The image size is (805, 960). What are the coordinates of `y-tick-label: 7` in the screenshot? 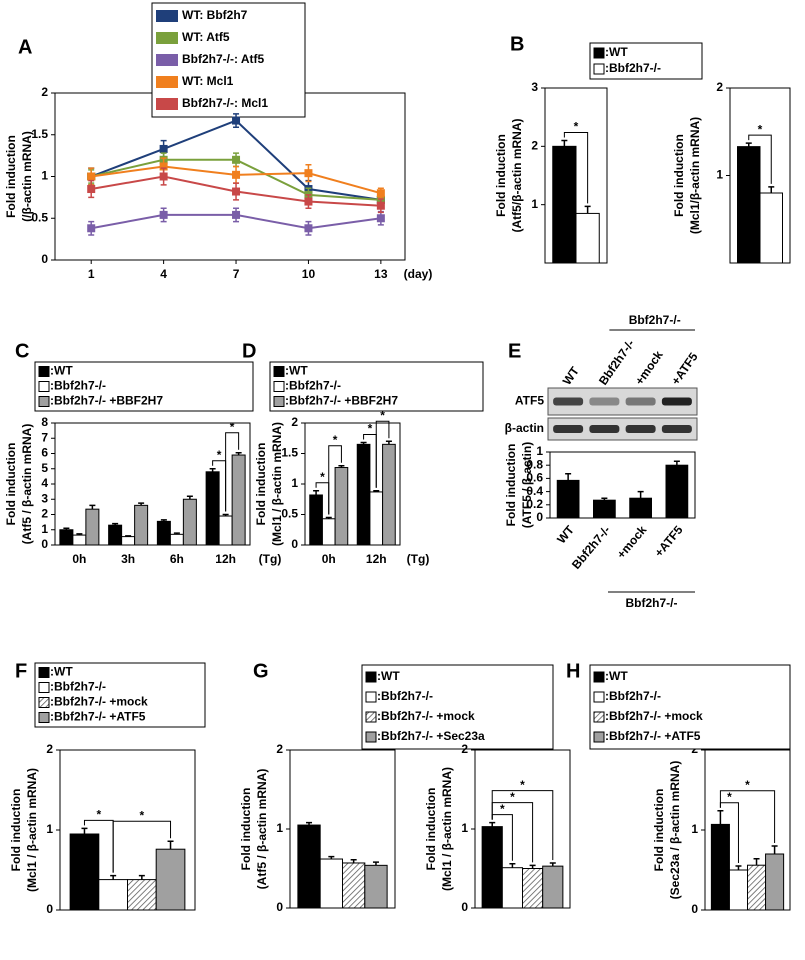 It's located at (44, 437).